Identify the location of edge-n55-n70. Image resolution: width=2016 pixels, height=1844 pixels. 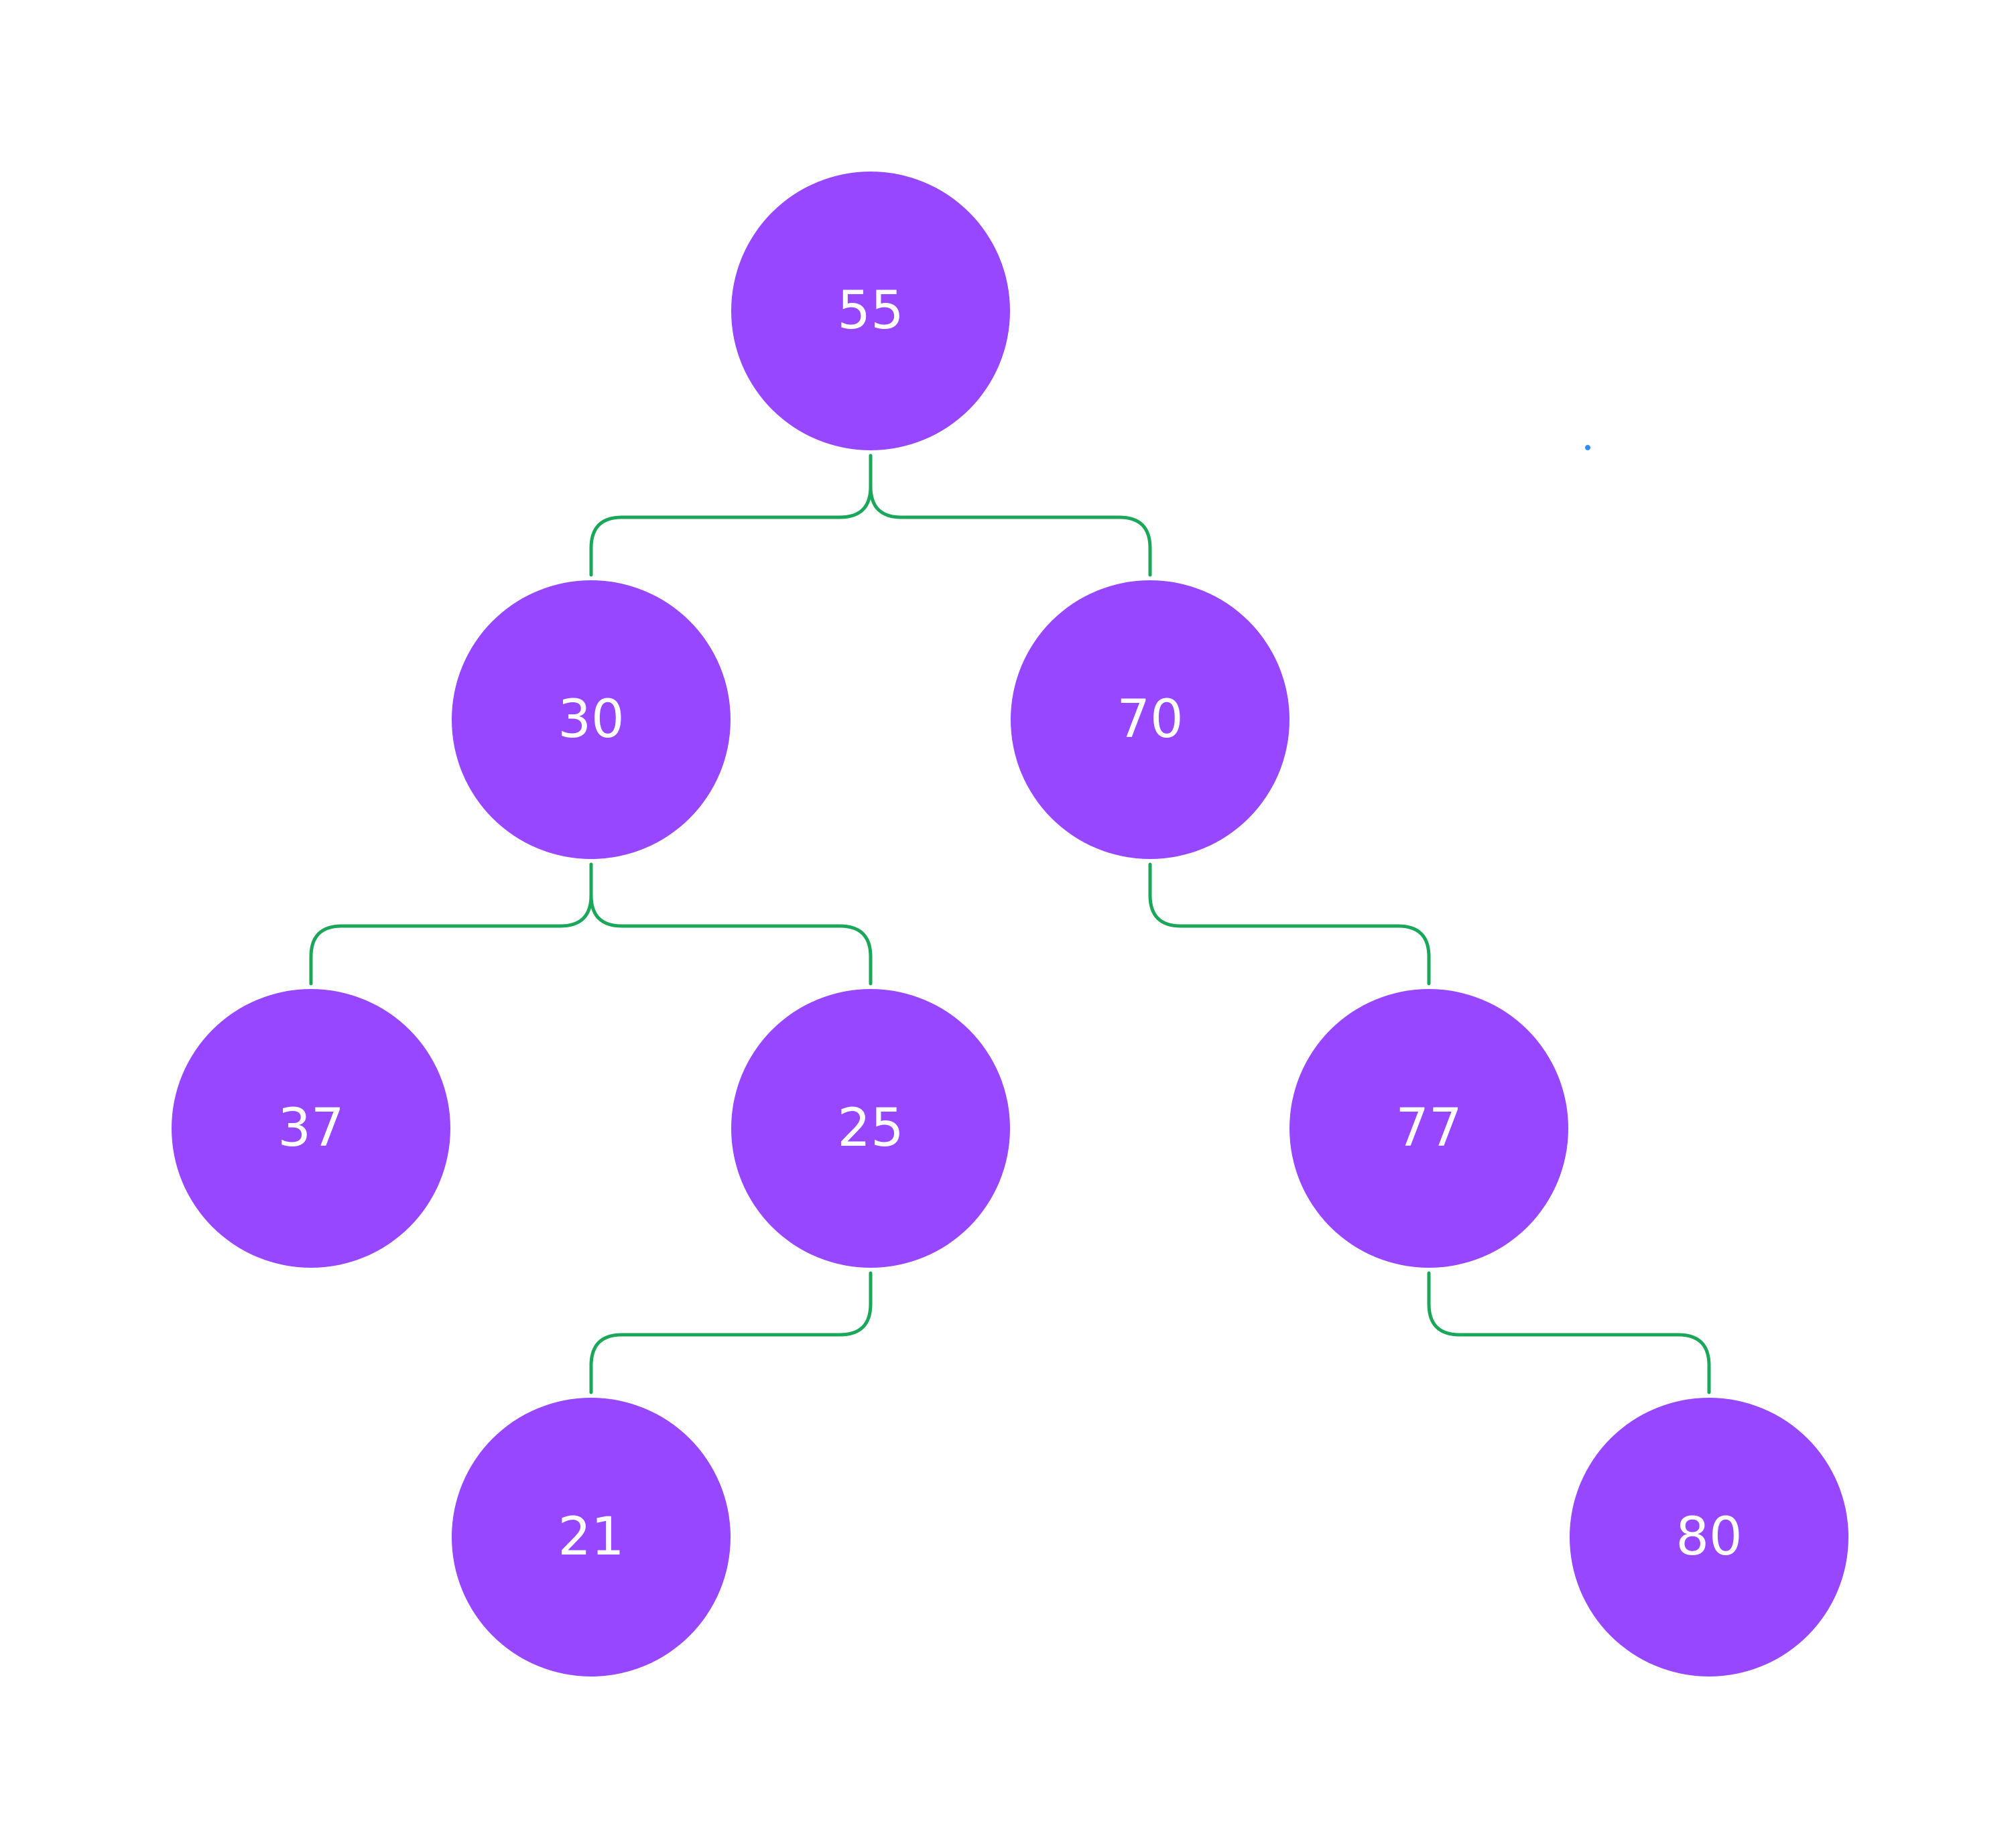
(1011, 515).